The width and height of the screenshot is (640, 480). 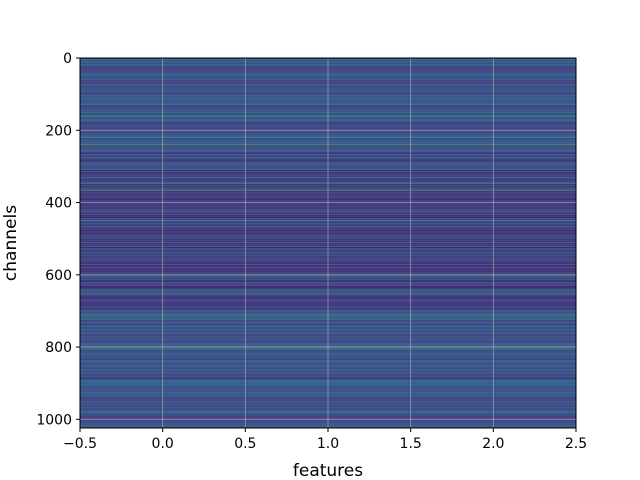 What do you see at coordinates (80, 444) in the screenshot?
I see `x-tick-label: −0.5` at bounding box center [80, 444].